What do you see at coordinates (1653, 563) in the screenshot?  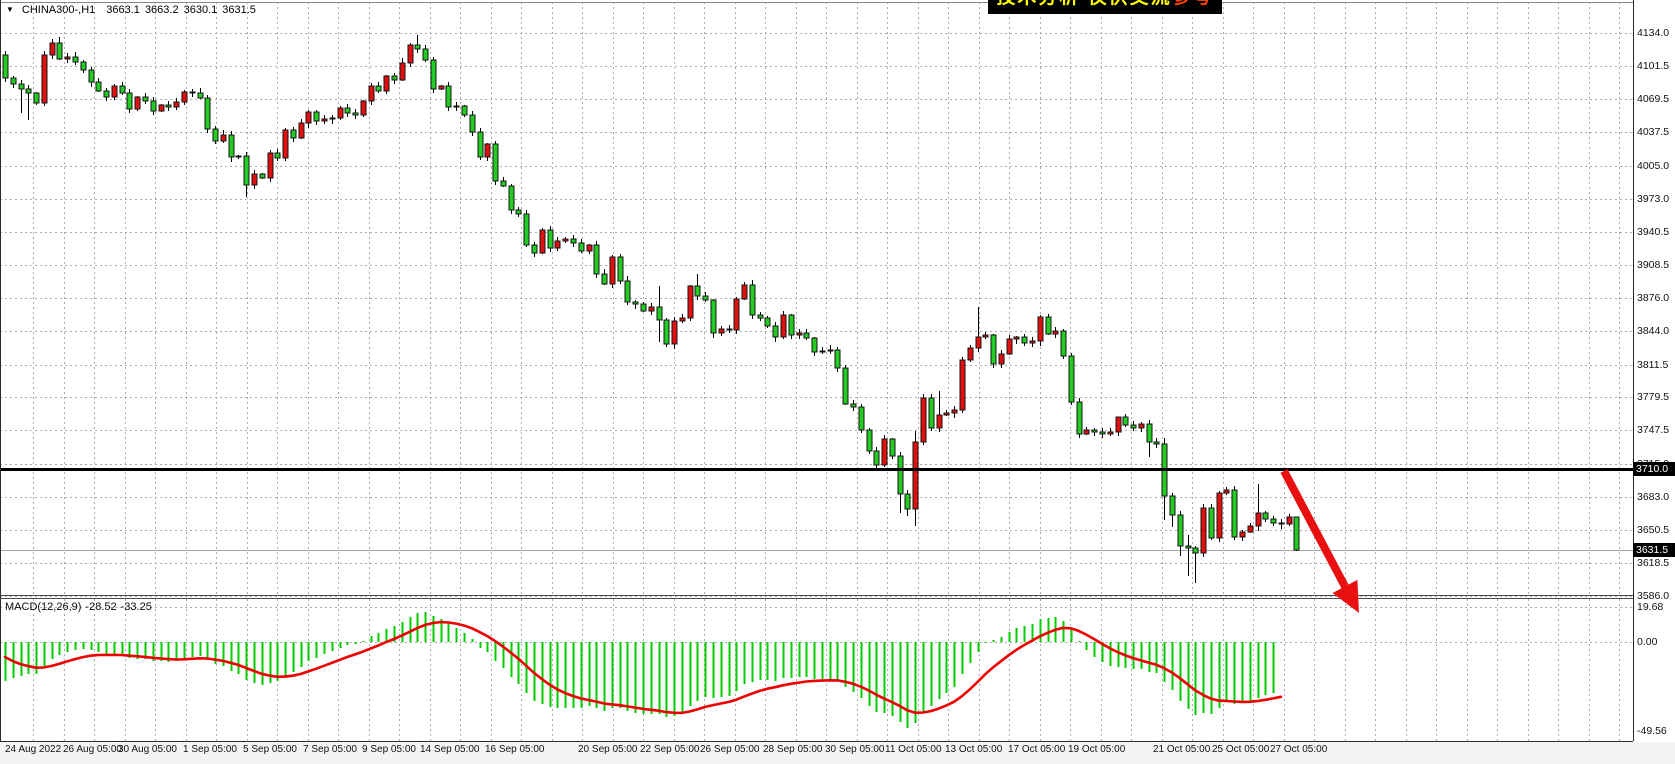 I see `price-axis-label: 3618.5` at bounding box center [1653, 563].